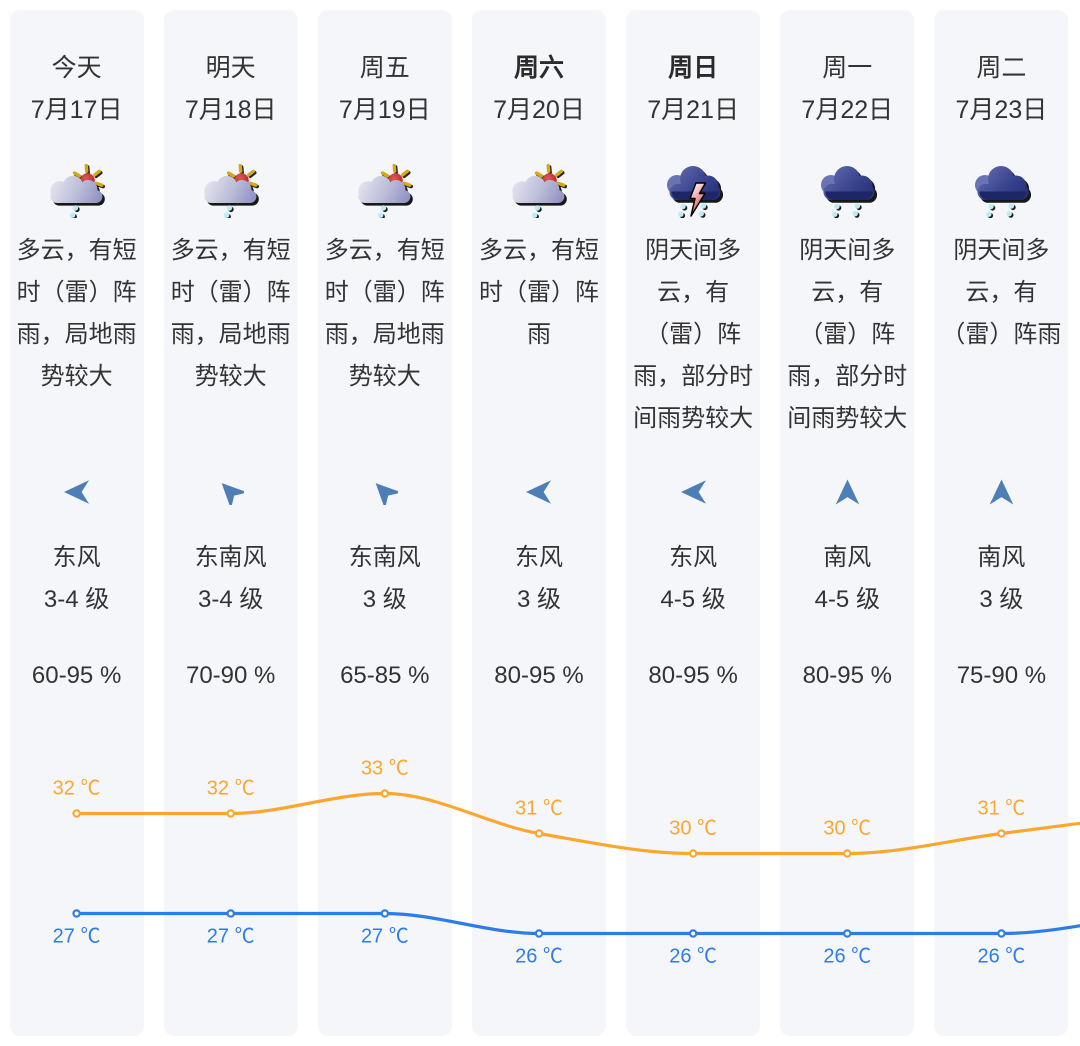 This screenshot has height=1046, width=1080. What do you see at coordinates (230, 675) in the screenshot?
I see `humidity-range: 70-90 %` at bounding box center [230, 675].